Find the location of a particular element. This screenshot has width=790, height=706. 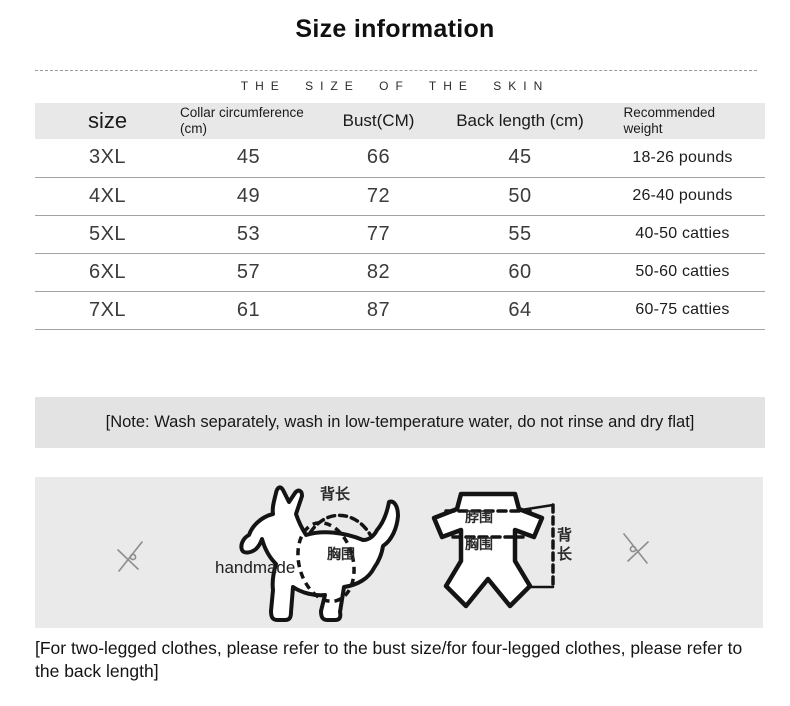

garment-flat-illustration is located at coordinates (493, 550).